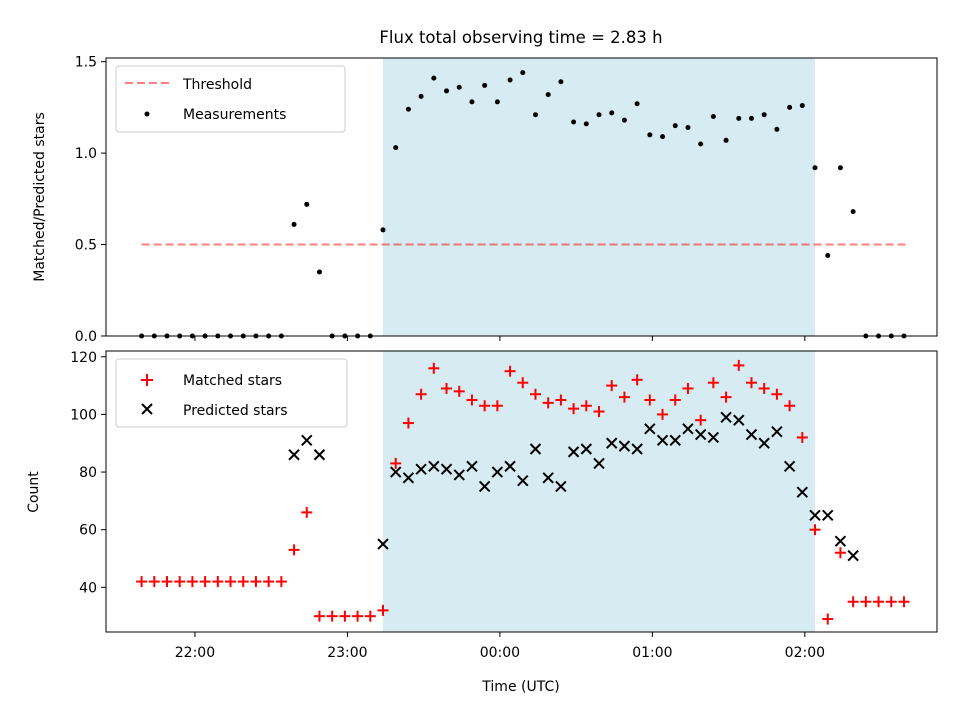  I want to click on bottom-y-ticks: 40 60 80 100 120, so click(88, 473).